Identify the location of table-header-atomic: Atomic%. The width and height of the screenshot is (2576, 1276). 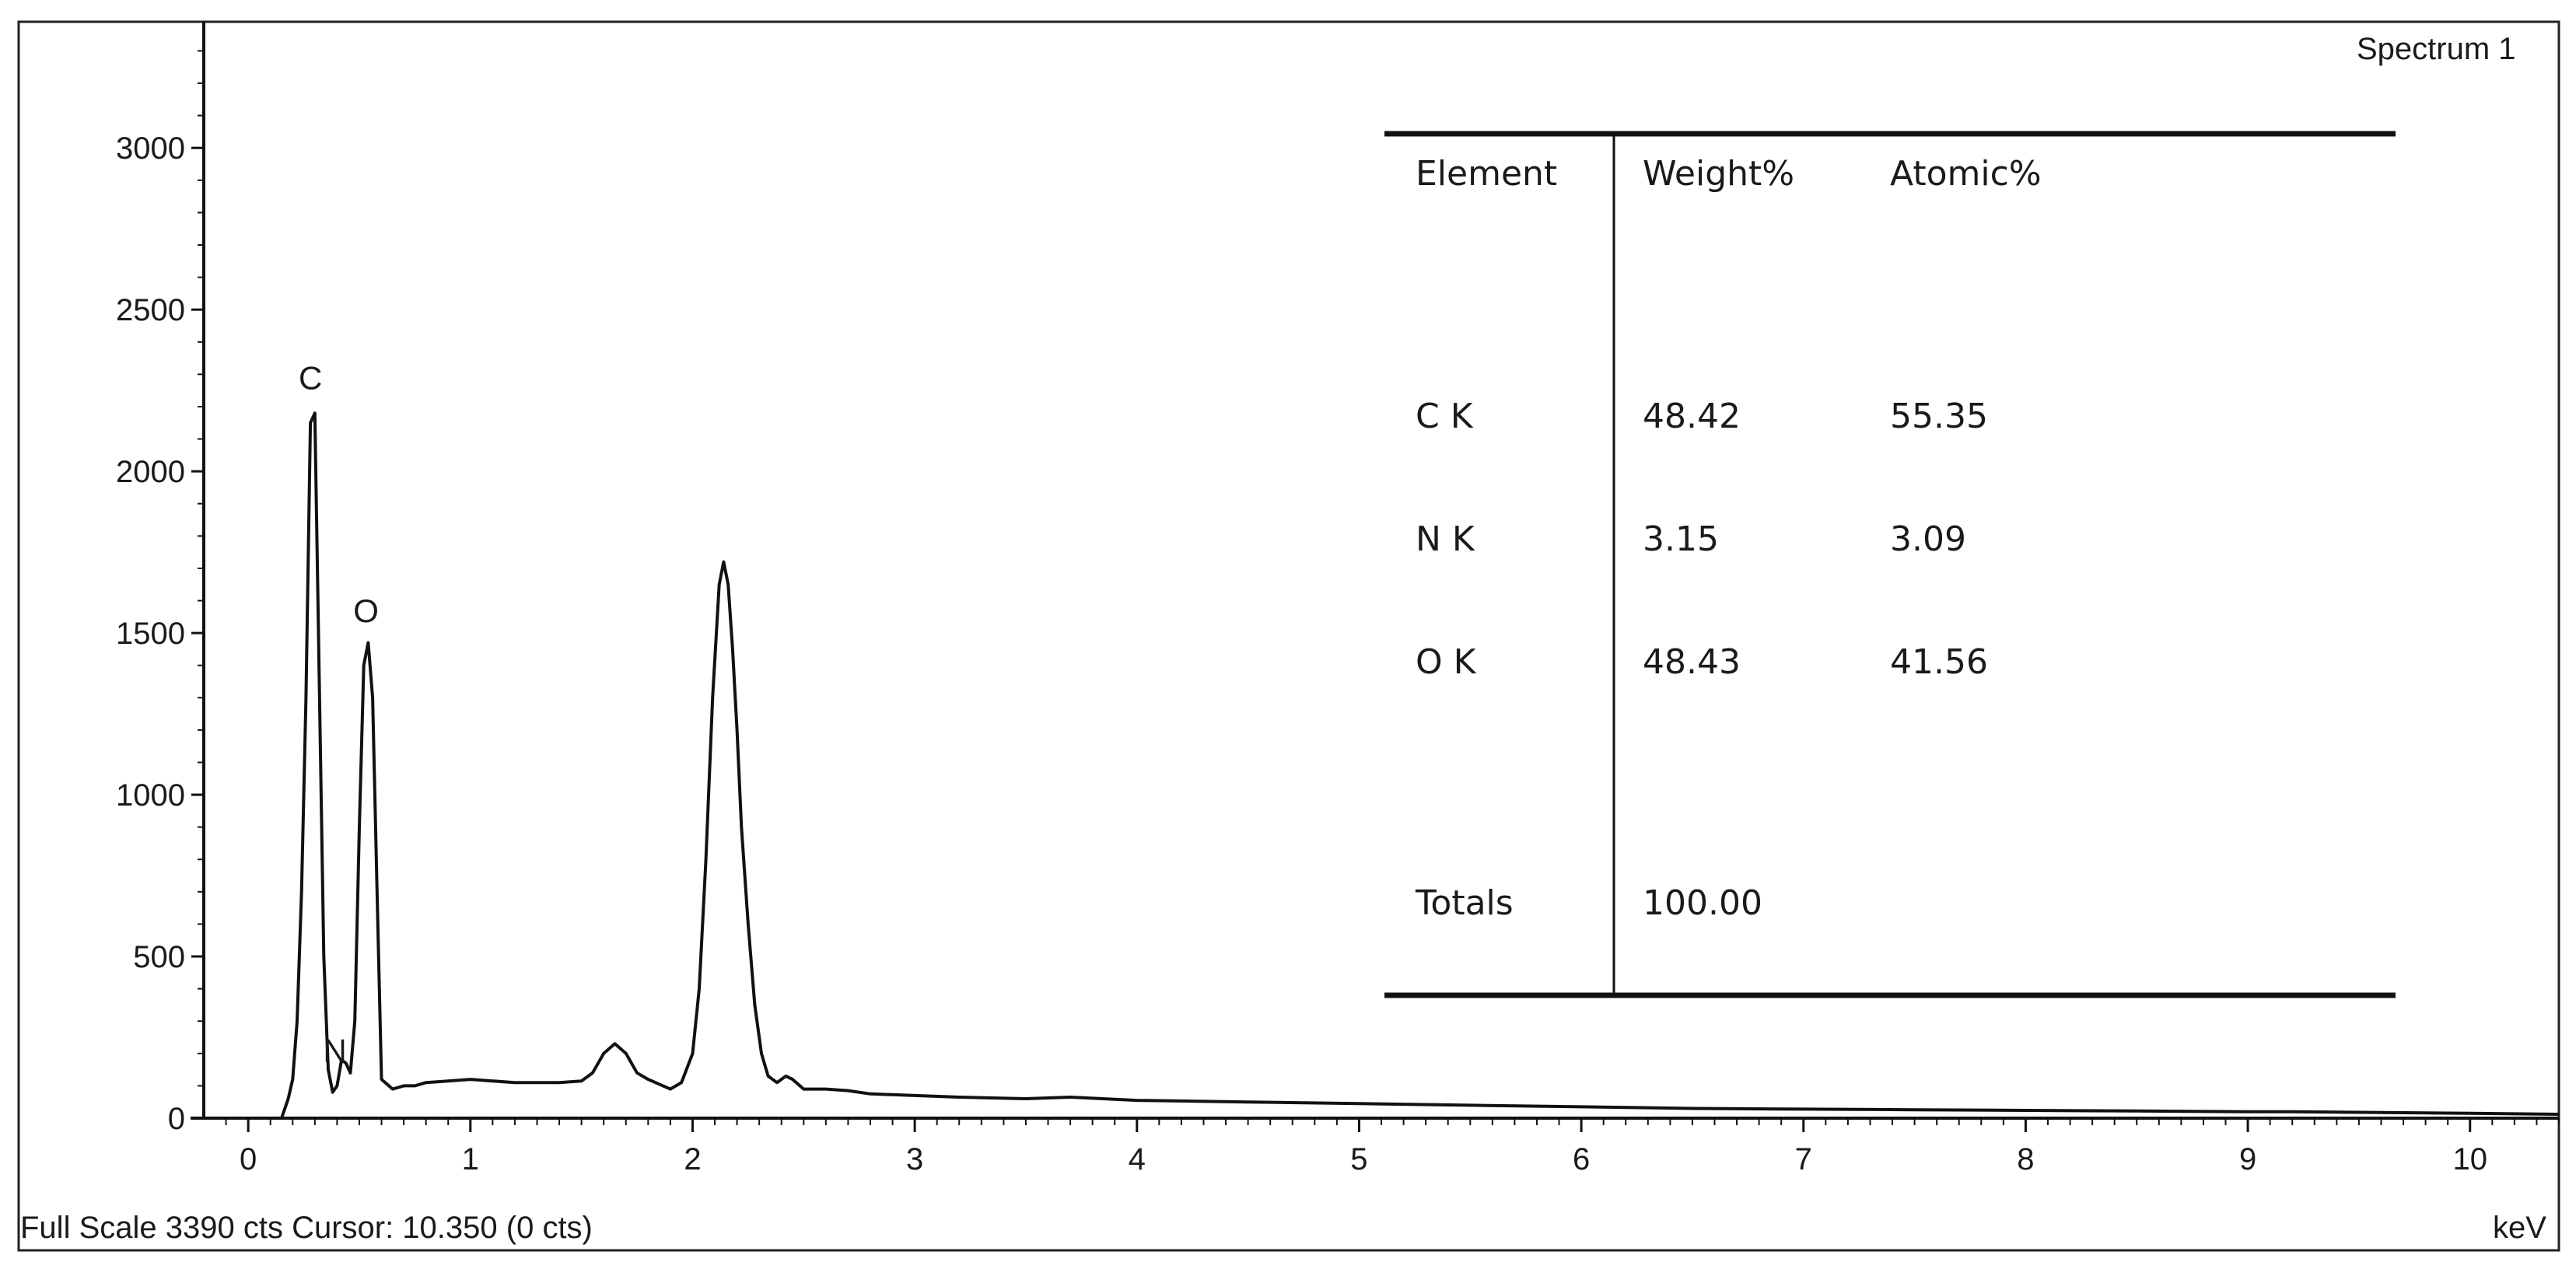
(1966, 174).